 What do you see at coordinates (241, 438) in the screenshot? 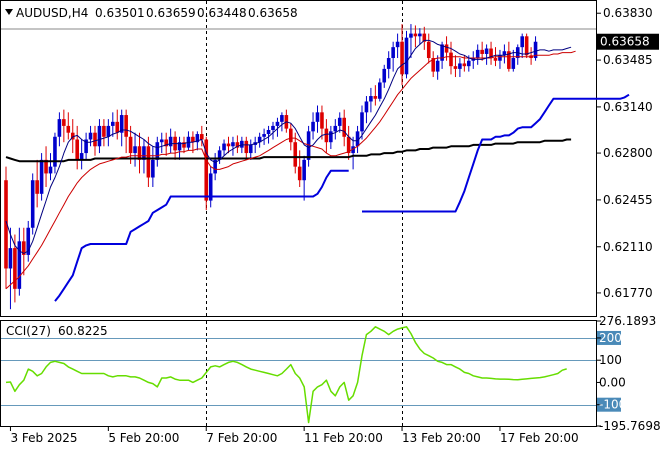
I see `time-axis-label: 7 Feb 20:00` at bounding box center [241, 438].